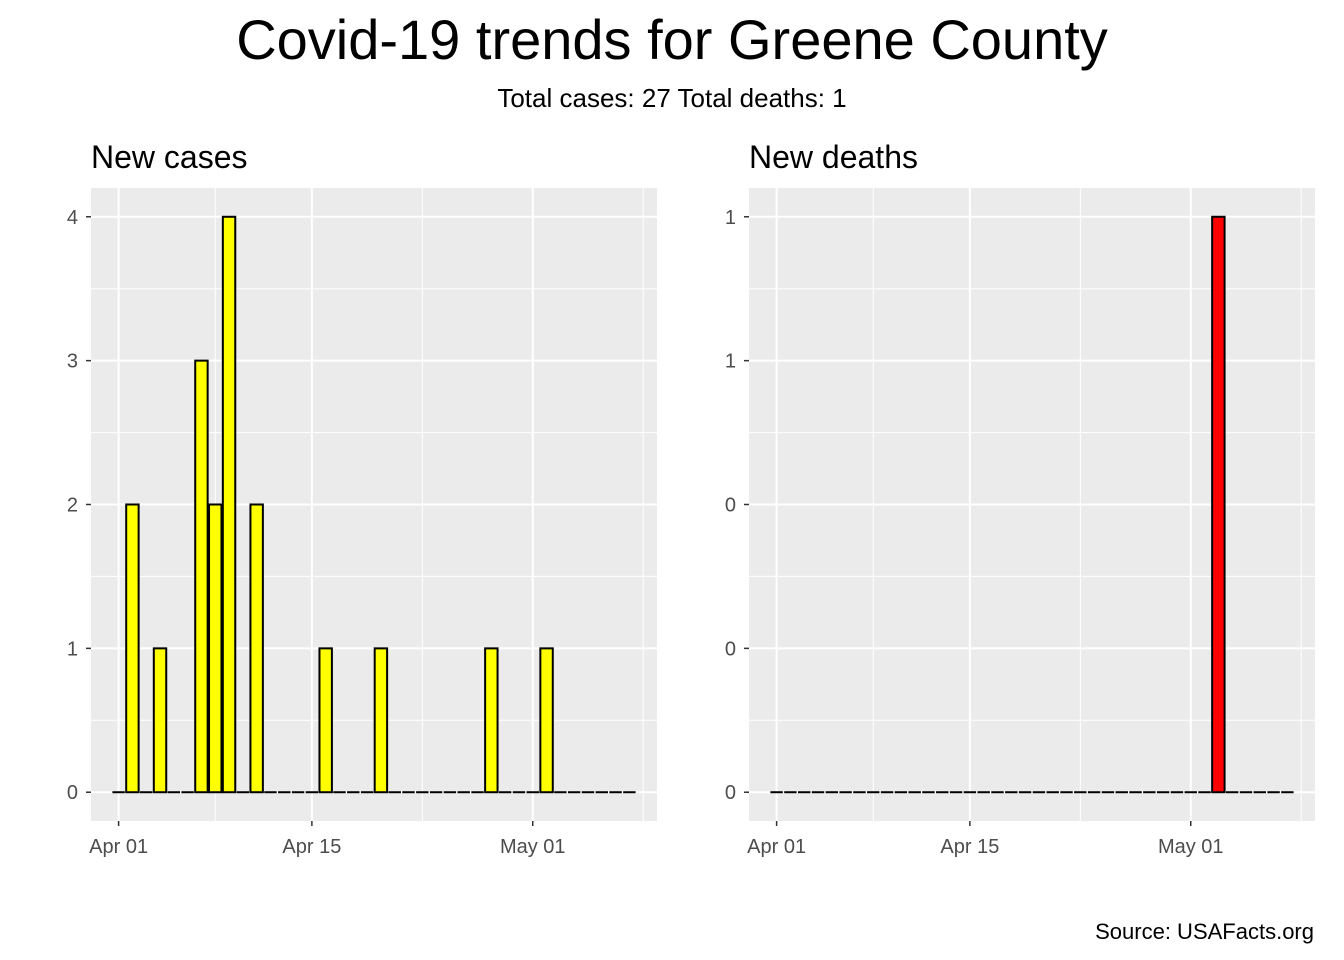  Describe the element at coordinates (672, 39) in the screenshot. I see `chart-title: Covid-19 trends for Greene County` at that location.